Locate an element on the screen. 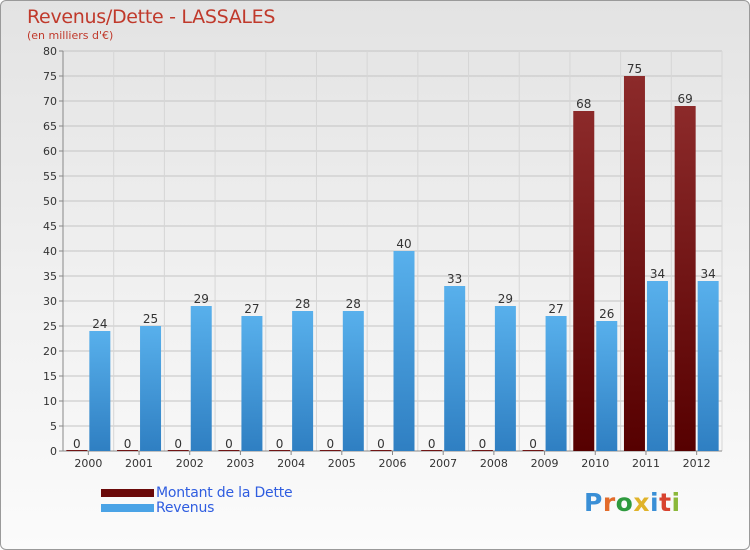 Image resolution: width=750 pixels, height=550 pixels. data-label-dette-2008: 0 is located at coordinates (483, 444).